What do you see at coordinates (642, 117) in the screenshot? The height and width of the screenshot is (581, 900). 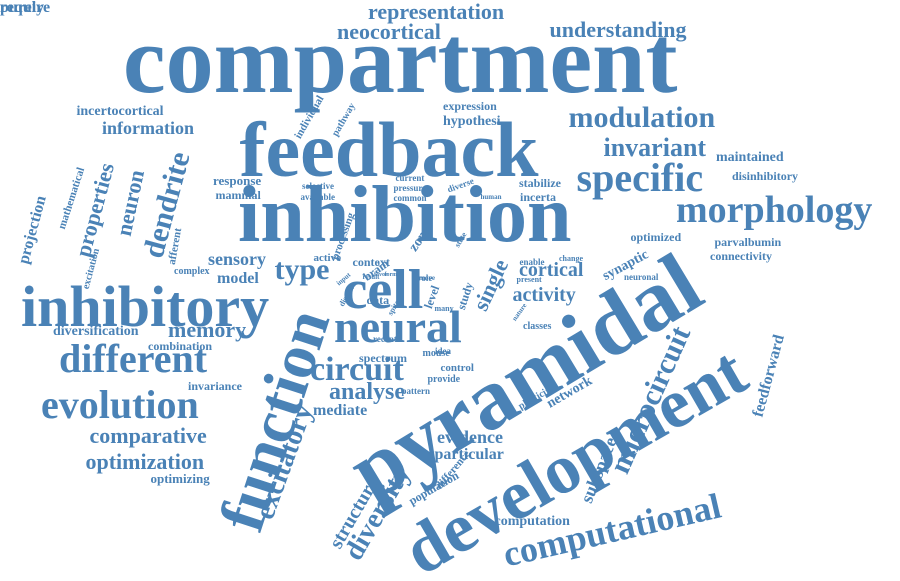 I see `word: modulation` at bounding box center [642, 117].